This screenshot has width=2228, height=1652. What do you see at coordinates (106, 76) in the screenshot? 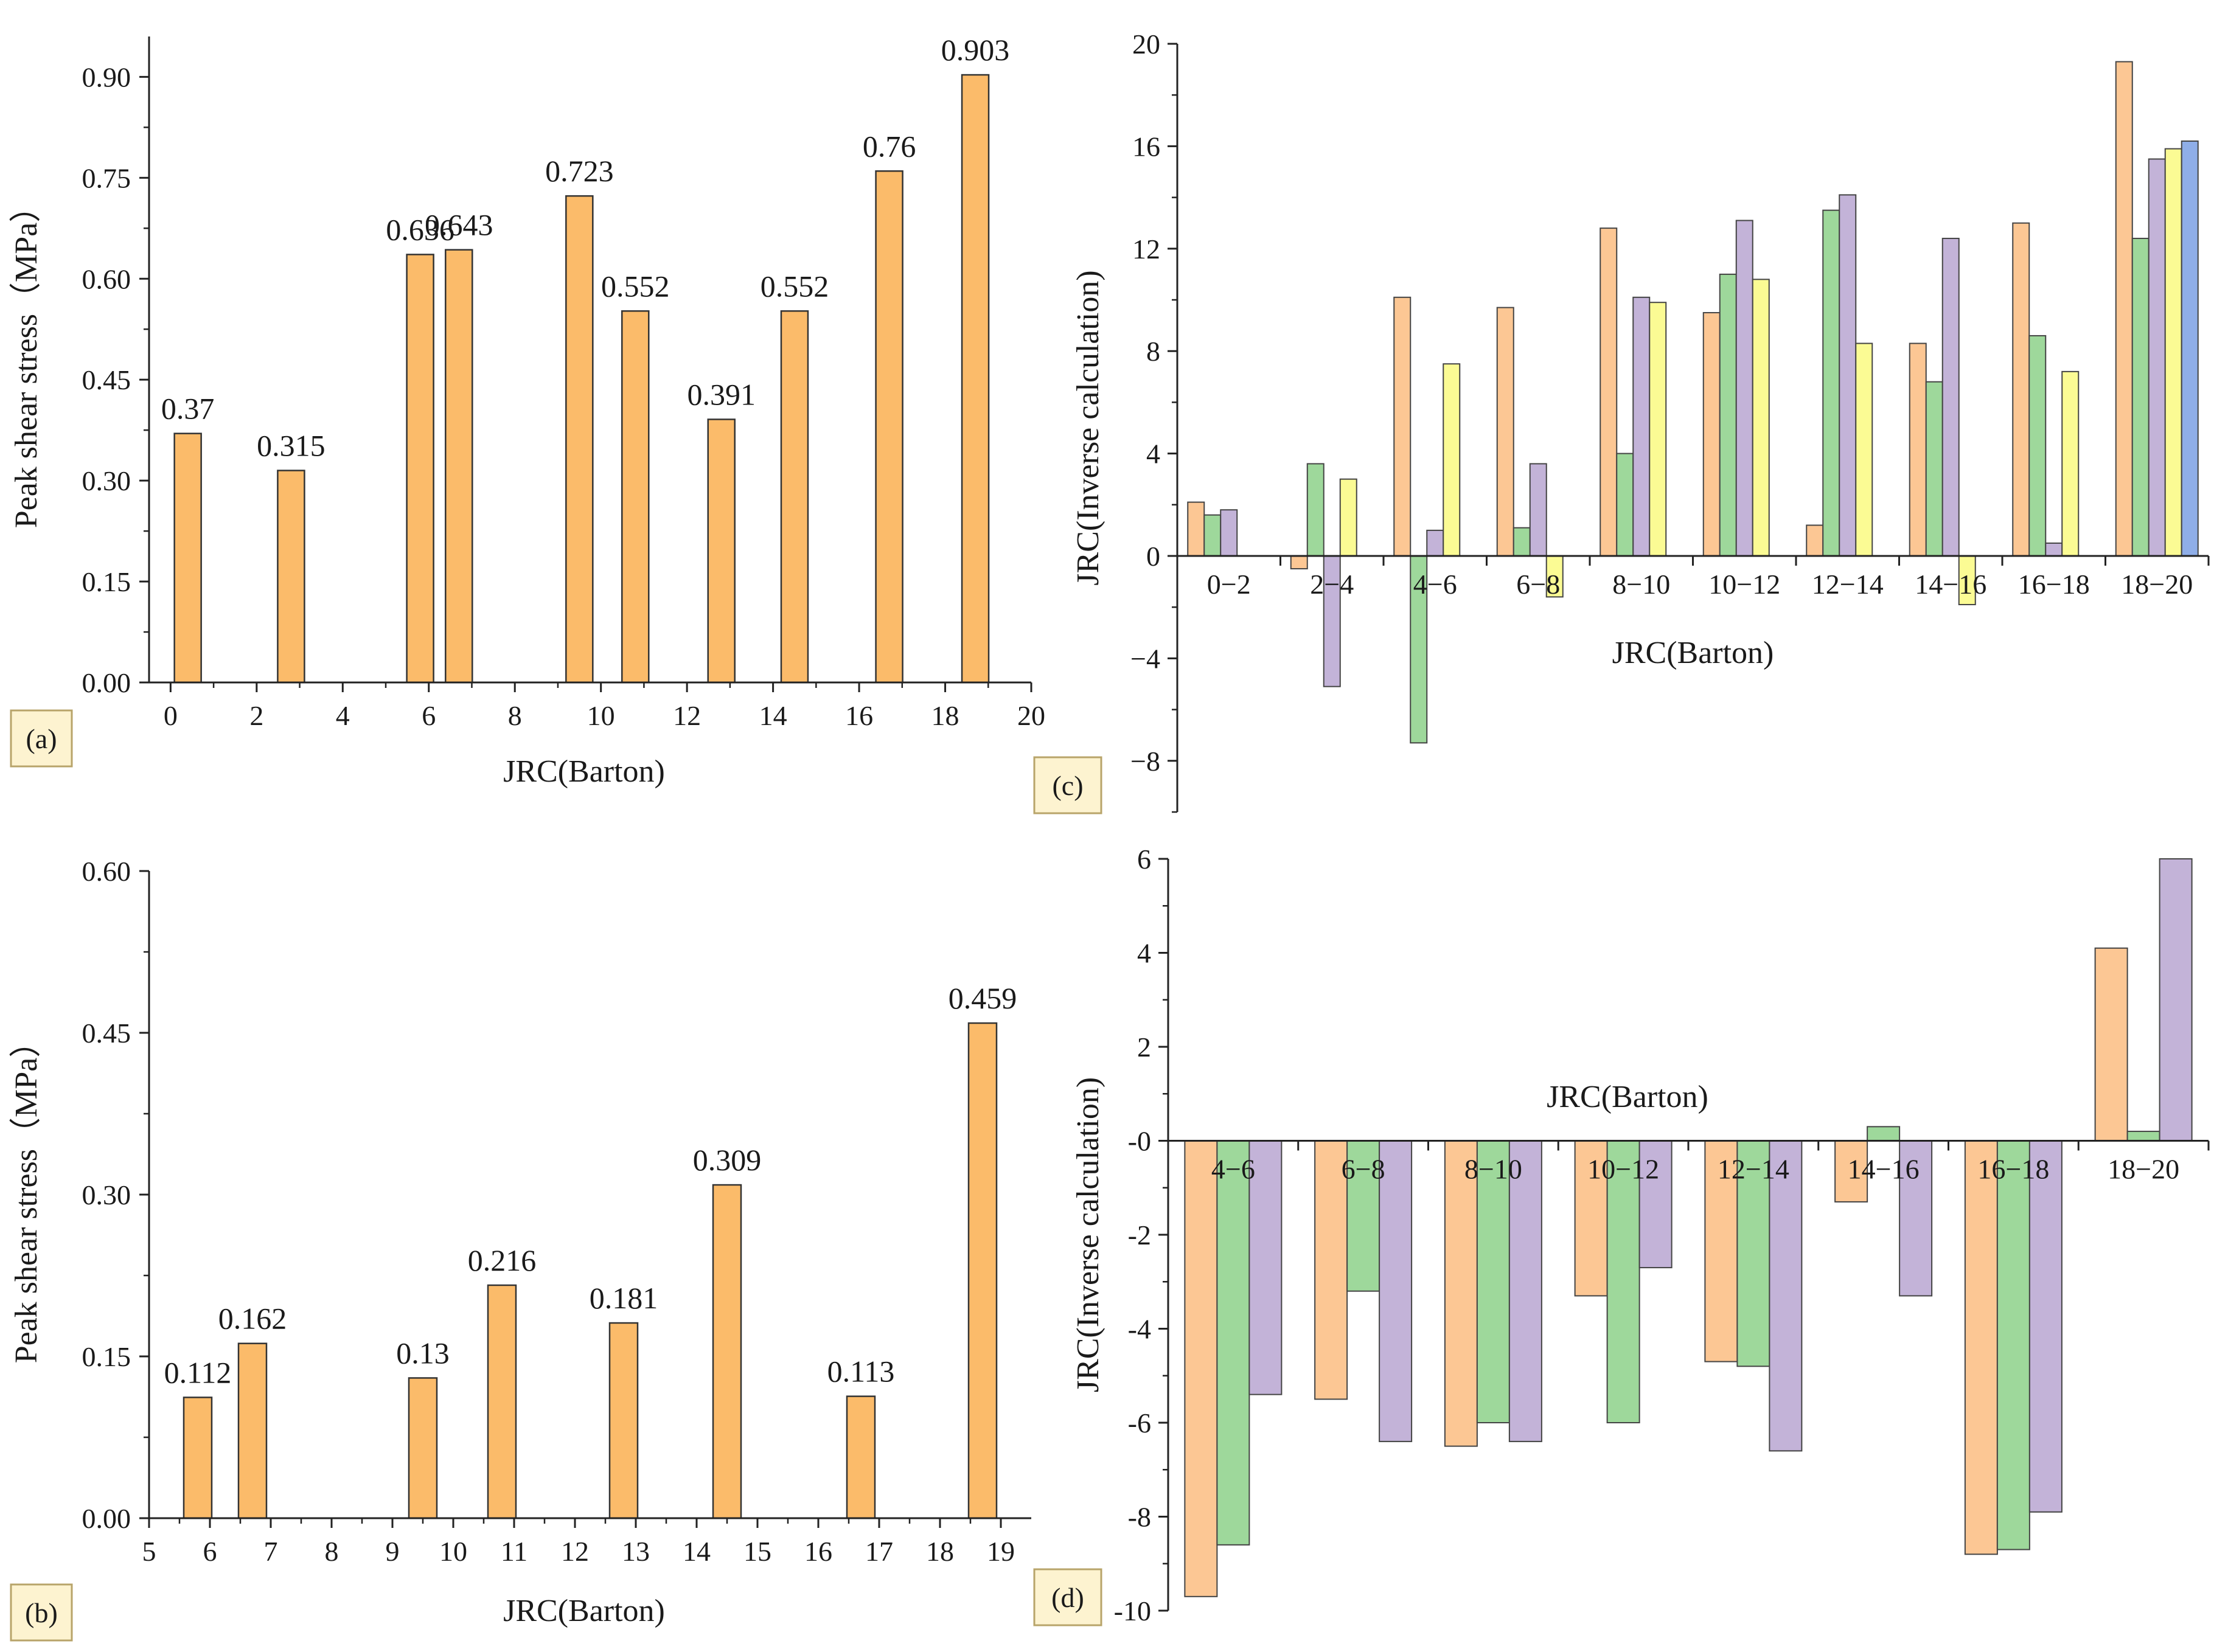
I see `y-tick-label: 0.90` at bounding box center [106, 76].